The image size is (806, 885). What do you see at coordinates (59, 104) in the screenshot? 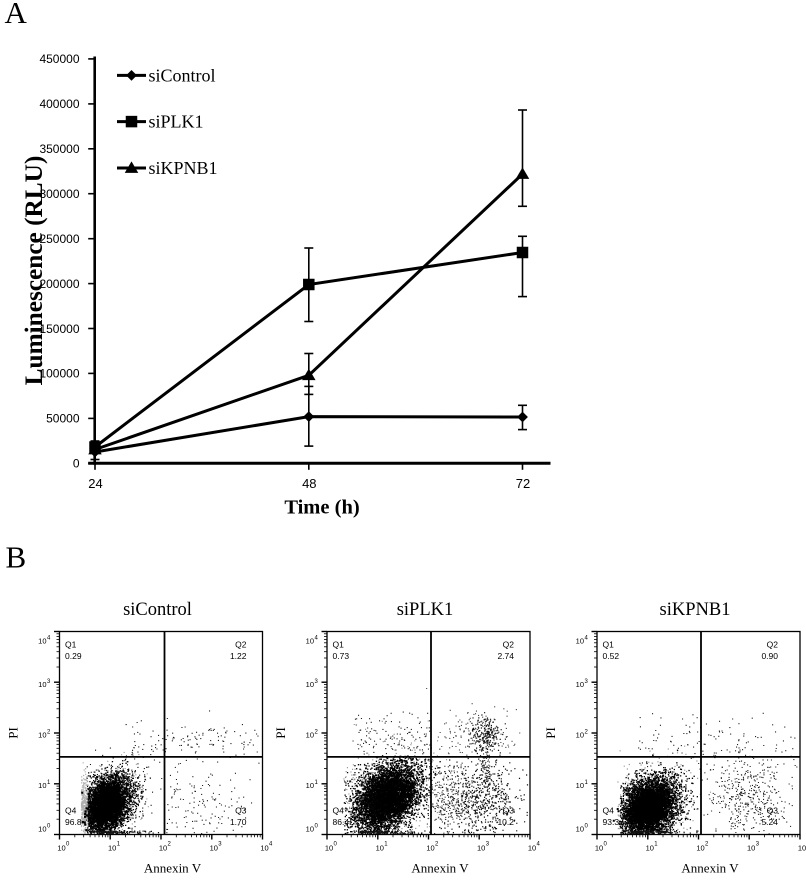
I see `svg-text: 400000` at bounding box center [59, 104].